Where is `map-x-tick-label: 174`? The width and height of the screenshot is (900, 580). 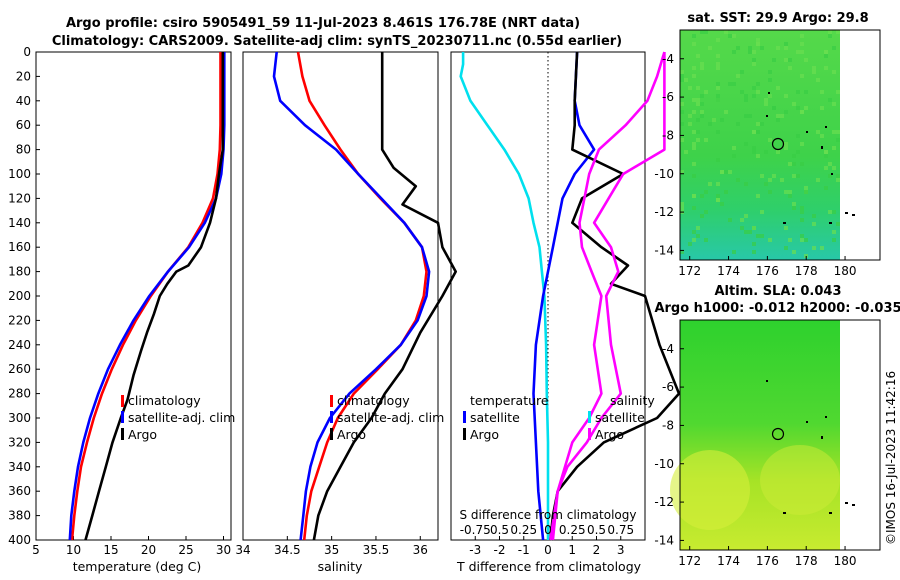
map-x-tick-label: 174 is located at coordinates (728, 271).